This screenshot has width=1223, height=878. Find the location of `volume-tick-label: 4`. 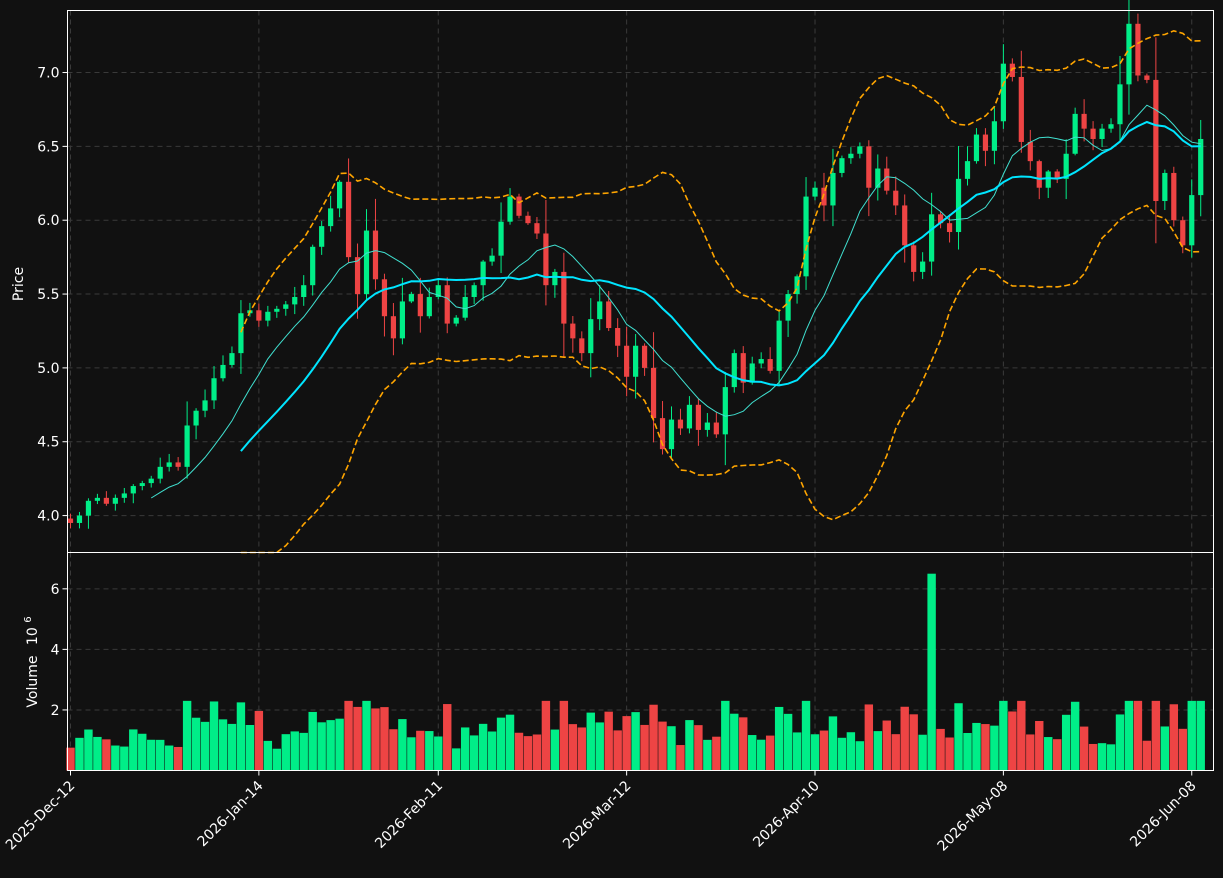

volume-tick-label: 4 is located at coordinates (55, 650).